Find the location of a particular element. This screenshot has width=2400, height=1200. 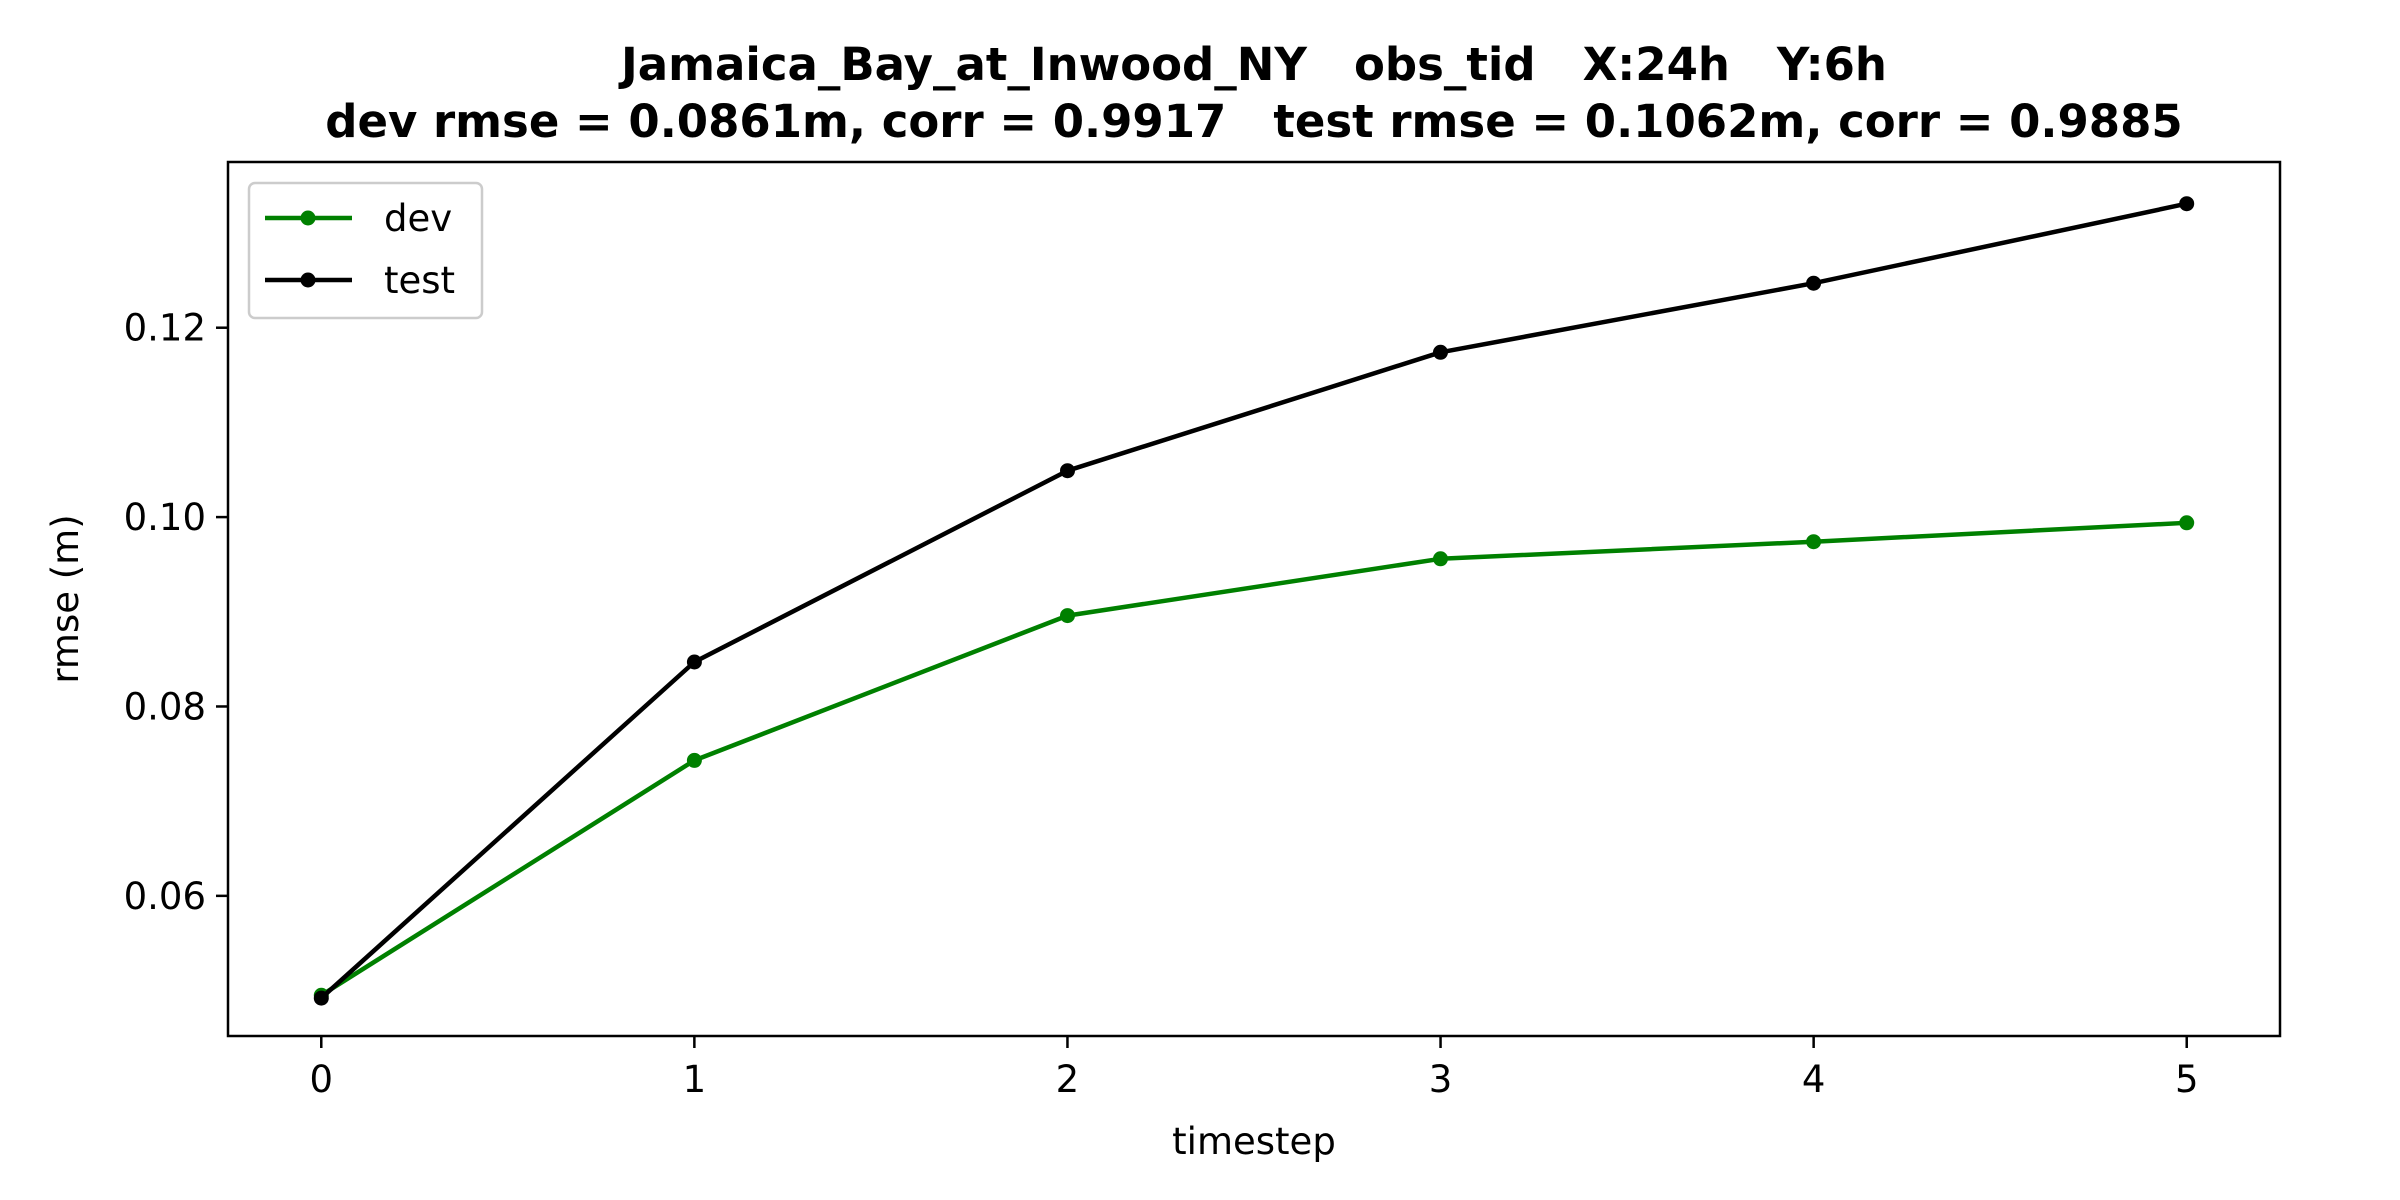

x-tick-label-5: 5 is located at coordinates (2187, 1079).